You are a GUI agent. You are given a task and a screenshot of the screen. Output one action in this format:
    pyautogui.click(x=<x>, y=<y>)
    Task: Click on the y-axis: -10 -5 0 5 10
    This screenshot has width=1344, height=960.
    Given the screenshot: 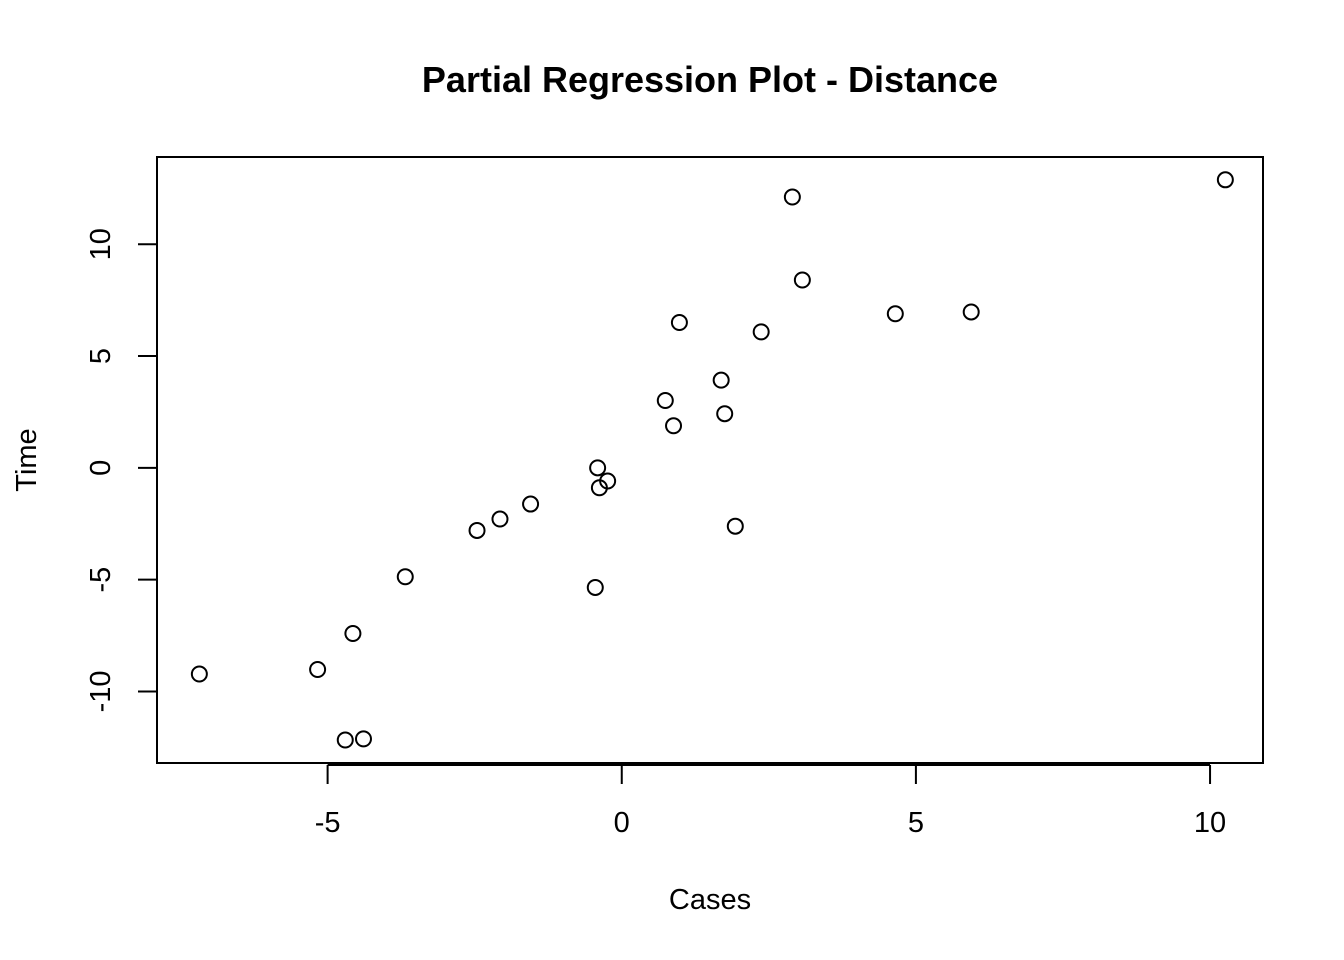 What is the action you would take?
    pyautogui.click(x=121, y=470)
    